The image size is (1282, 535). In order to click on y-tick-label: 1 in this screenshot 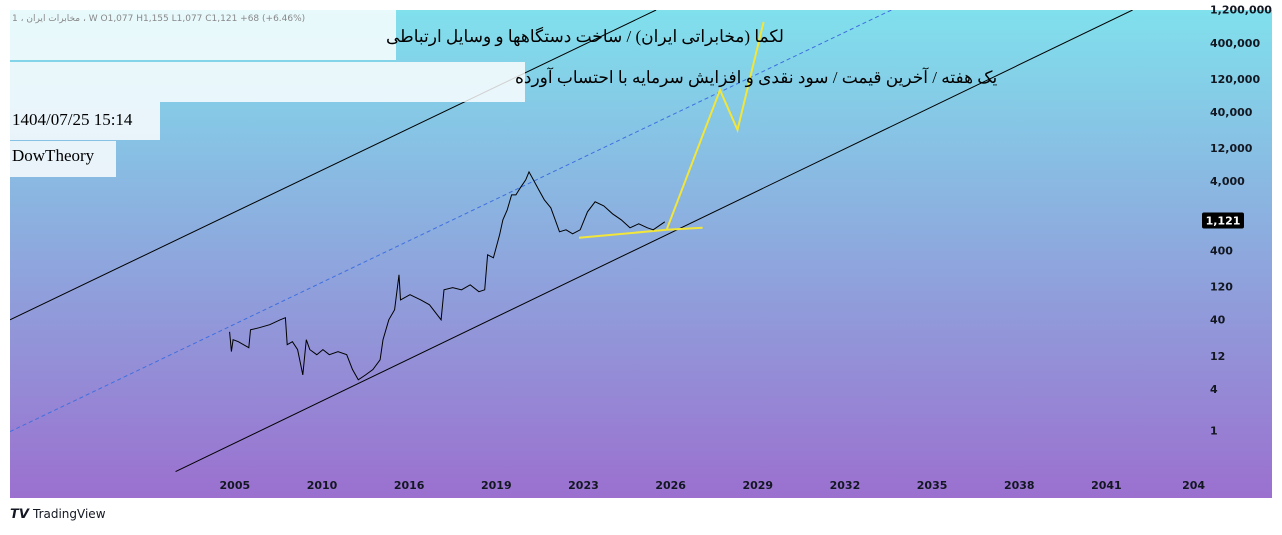, I will do `click(1214, 431)`.